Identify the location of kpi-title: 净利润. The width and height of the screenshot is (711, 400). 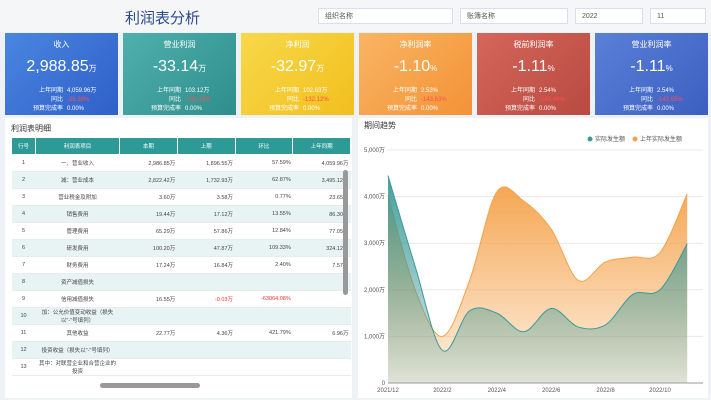
(297, 44).